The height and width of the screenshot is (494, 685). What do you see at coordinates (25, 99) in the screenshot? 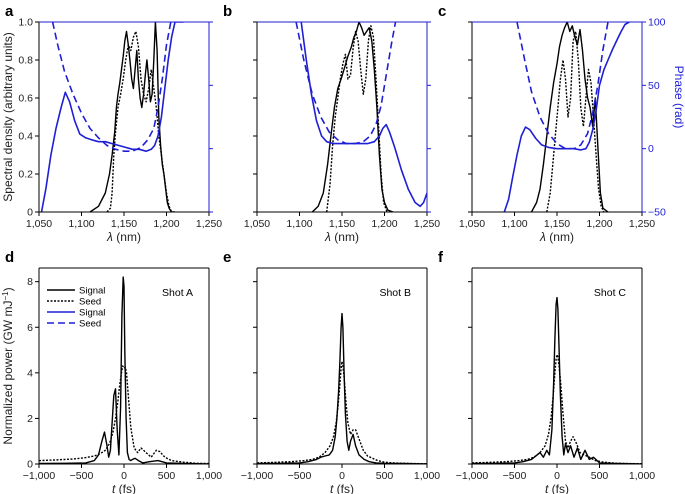
I see `y-tick-label: 0.6` at bounding box center [25, 99].